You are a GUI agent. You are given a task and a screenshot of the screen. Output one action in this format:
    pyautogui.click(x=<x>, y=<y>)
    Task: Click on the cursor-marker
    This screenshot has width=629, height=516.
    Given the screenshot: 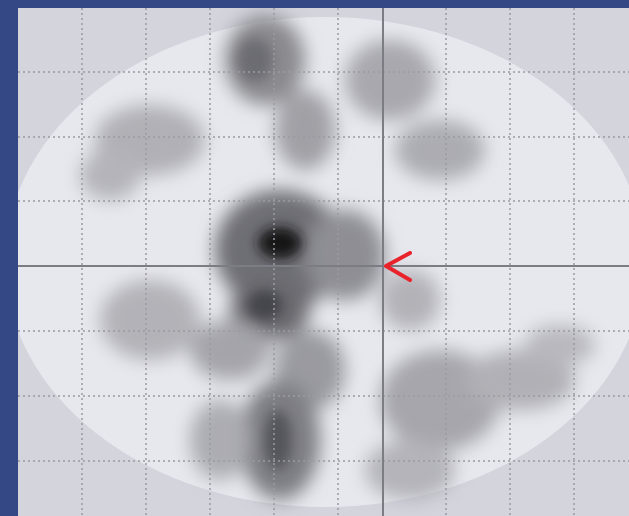 What is the action you would take?
    pyautogui.click(x=398, y=266)
    